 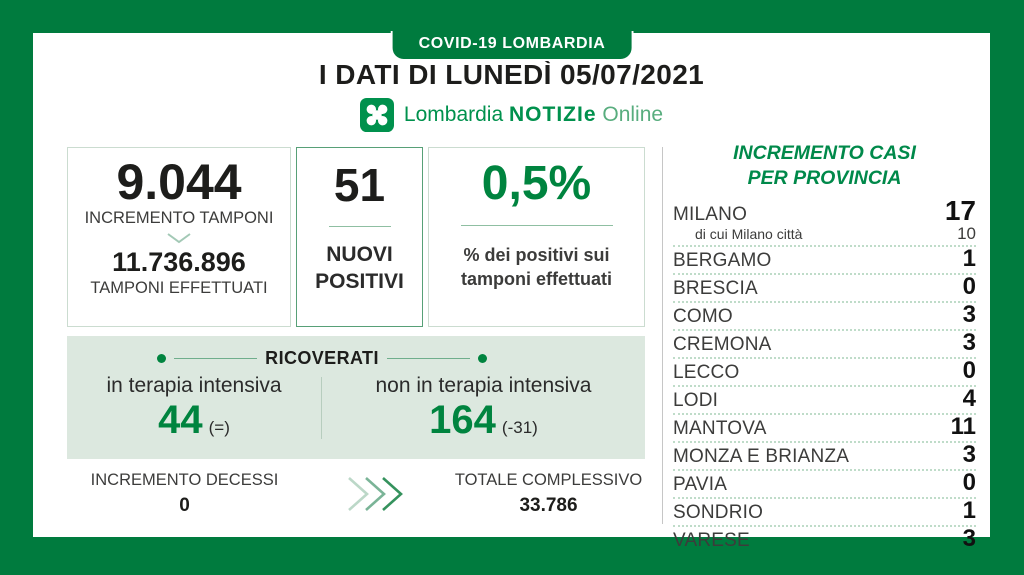 What do you see at coordinates (696, 400) in the screenshot?
I see `province-name: LODI` at bounding box center [696, 400].